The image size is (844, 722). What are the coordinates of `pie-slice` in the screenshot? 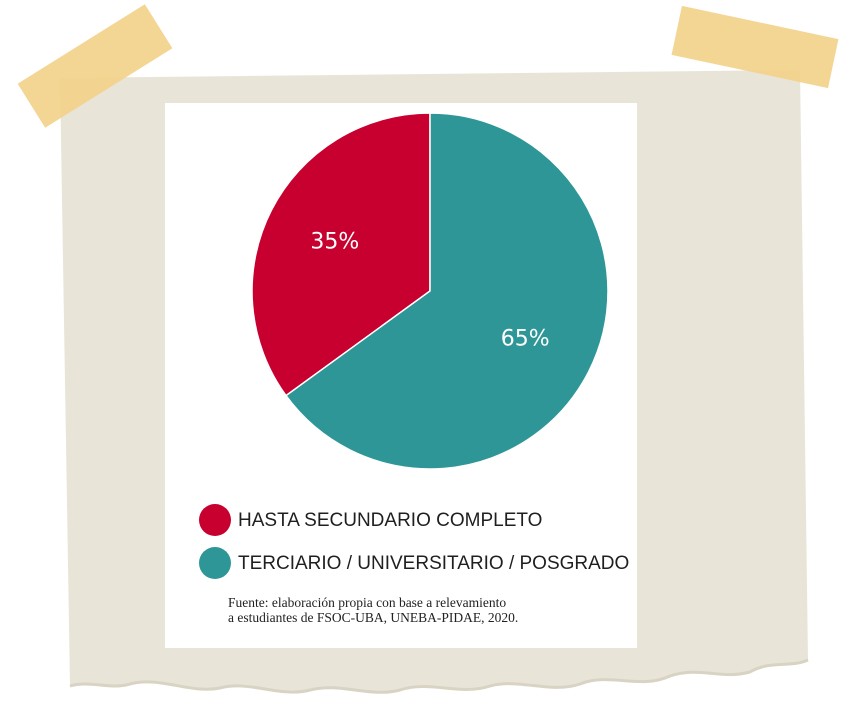 It's located at (341, 254).